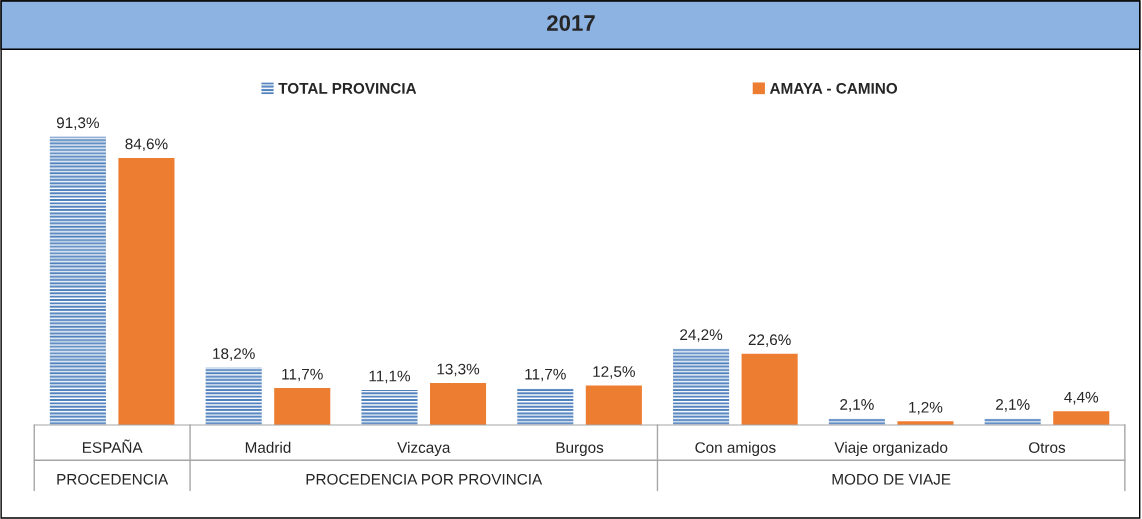  Describe the element at coordinates (77, 123) in the screenshot. I see `data-label: 91,3%` at that location.